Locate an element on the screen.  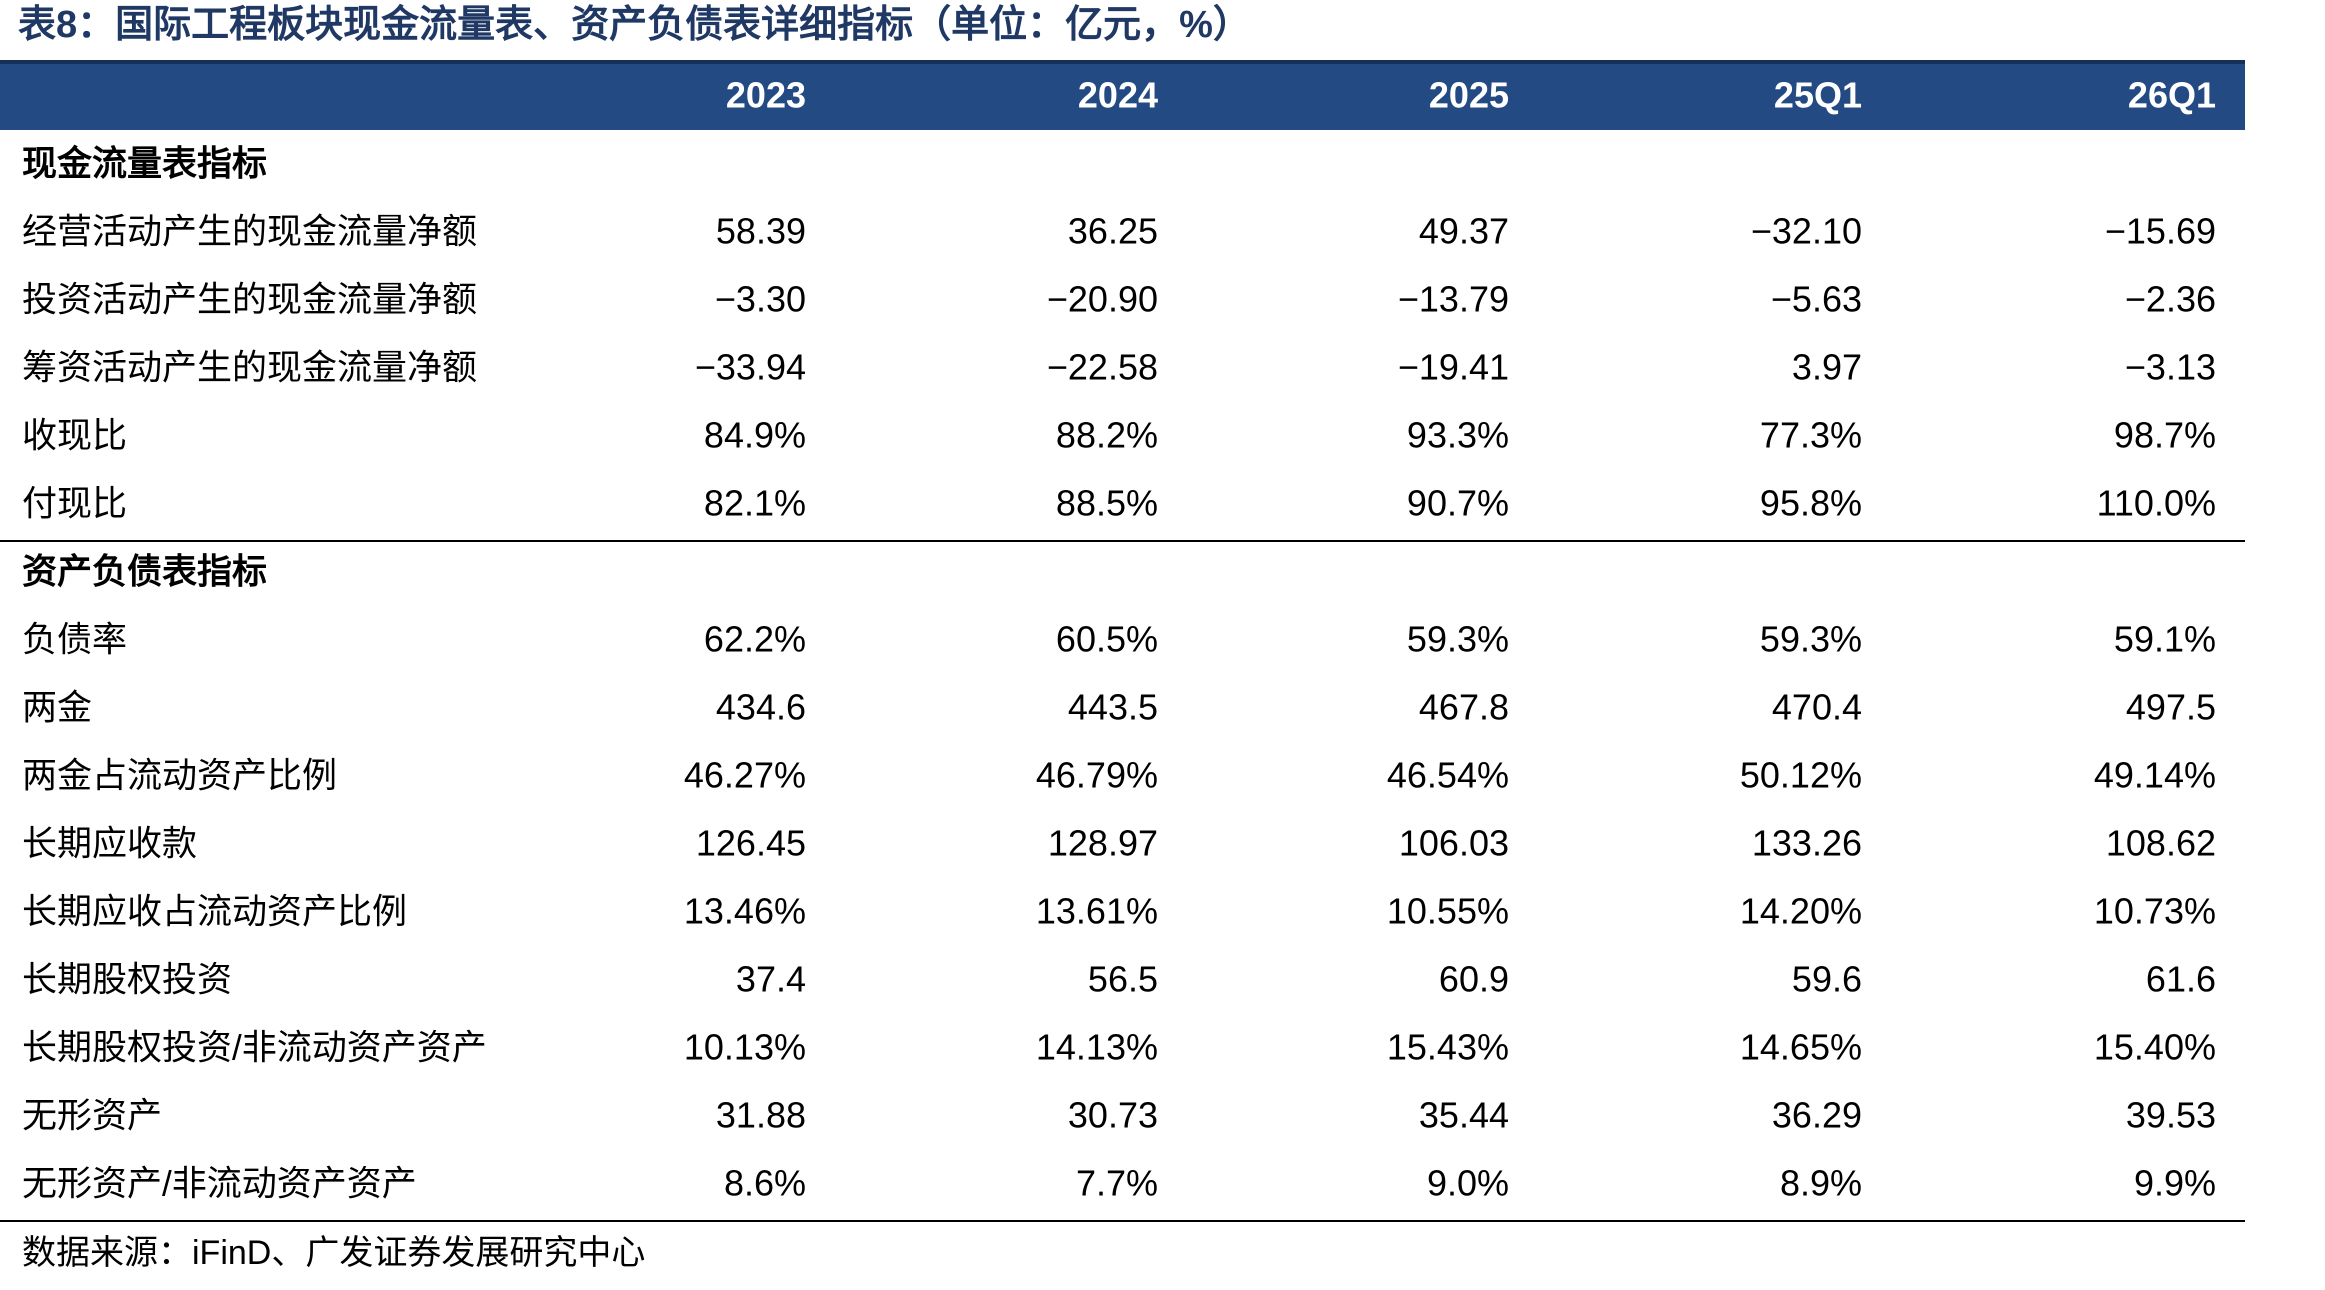
cell-value: −3.13 is located at coordinates (2170, 367).